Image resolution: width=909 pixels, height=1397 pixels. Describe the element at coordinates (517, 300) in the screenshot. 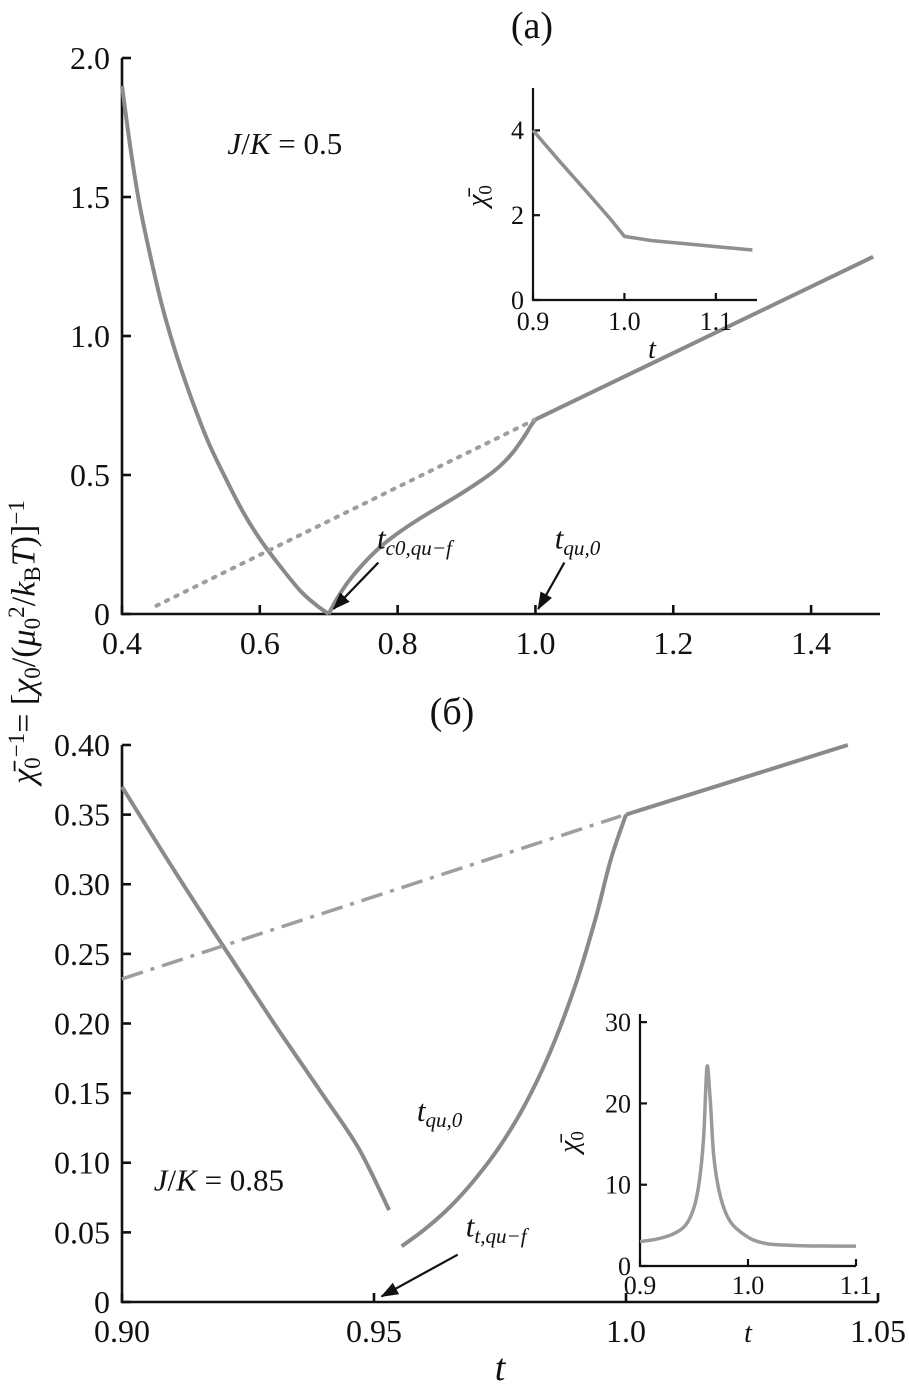

I see `panel-a-inset-y-tick-label: 0` at that location.